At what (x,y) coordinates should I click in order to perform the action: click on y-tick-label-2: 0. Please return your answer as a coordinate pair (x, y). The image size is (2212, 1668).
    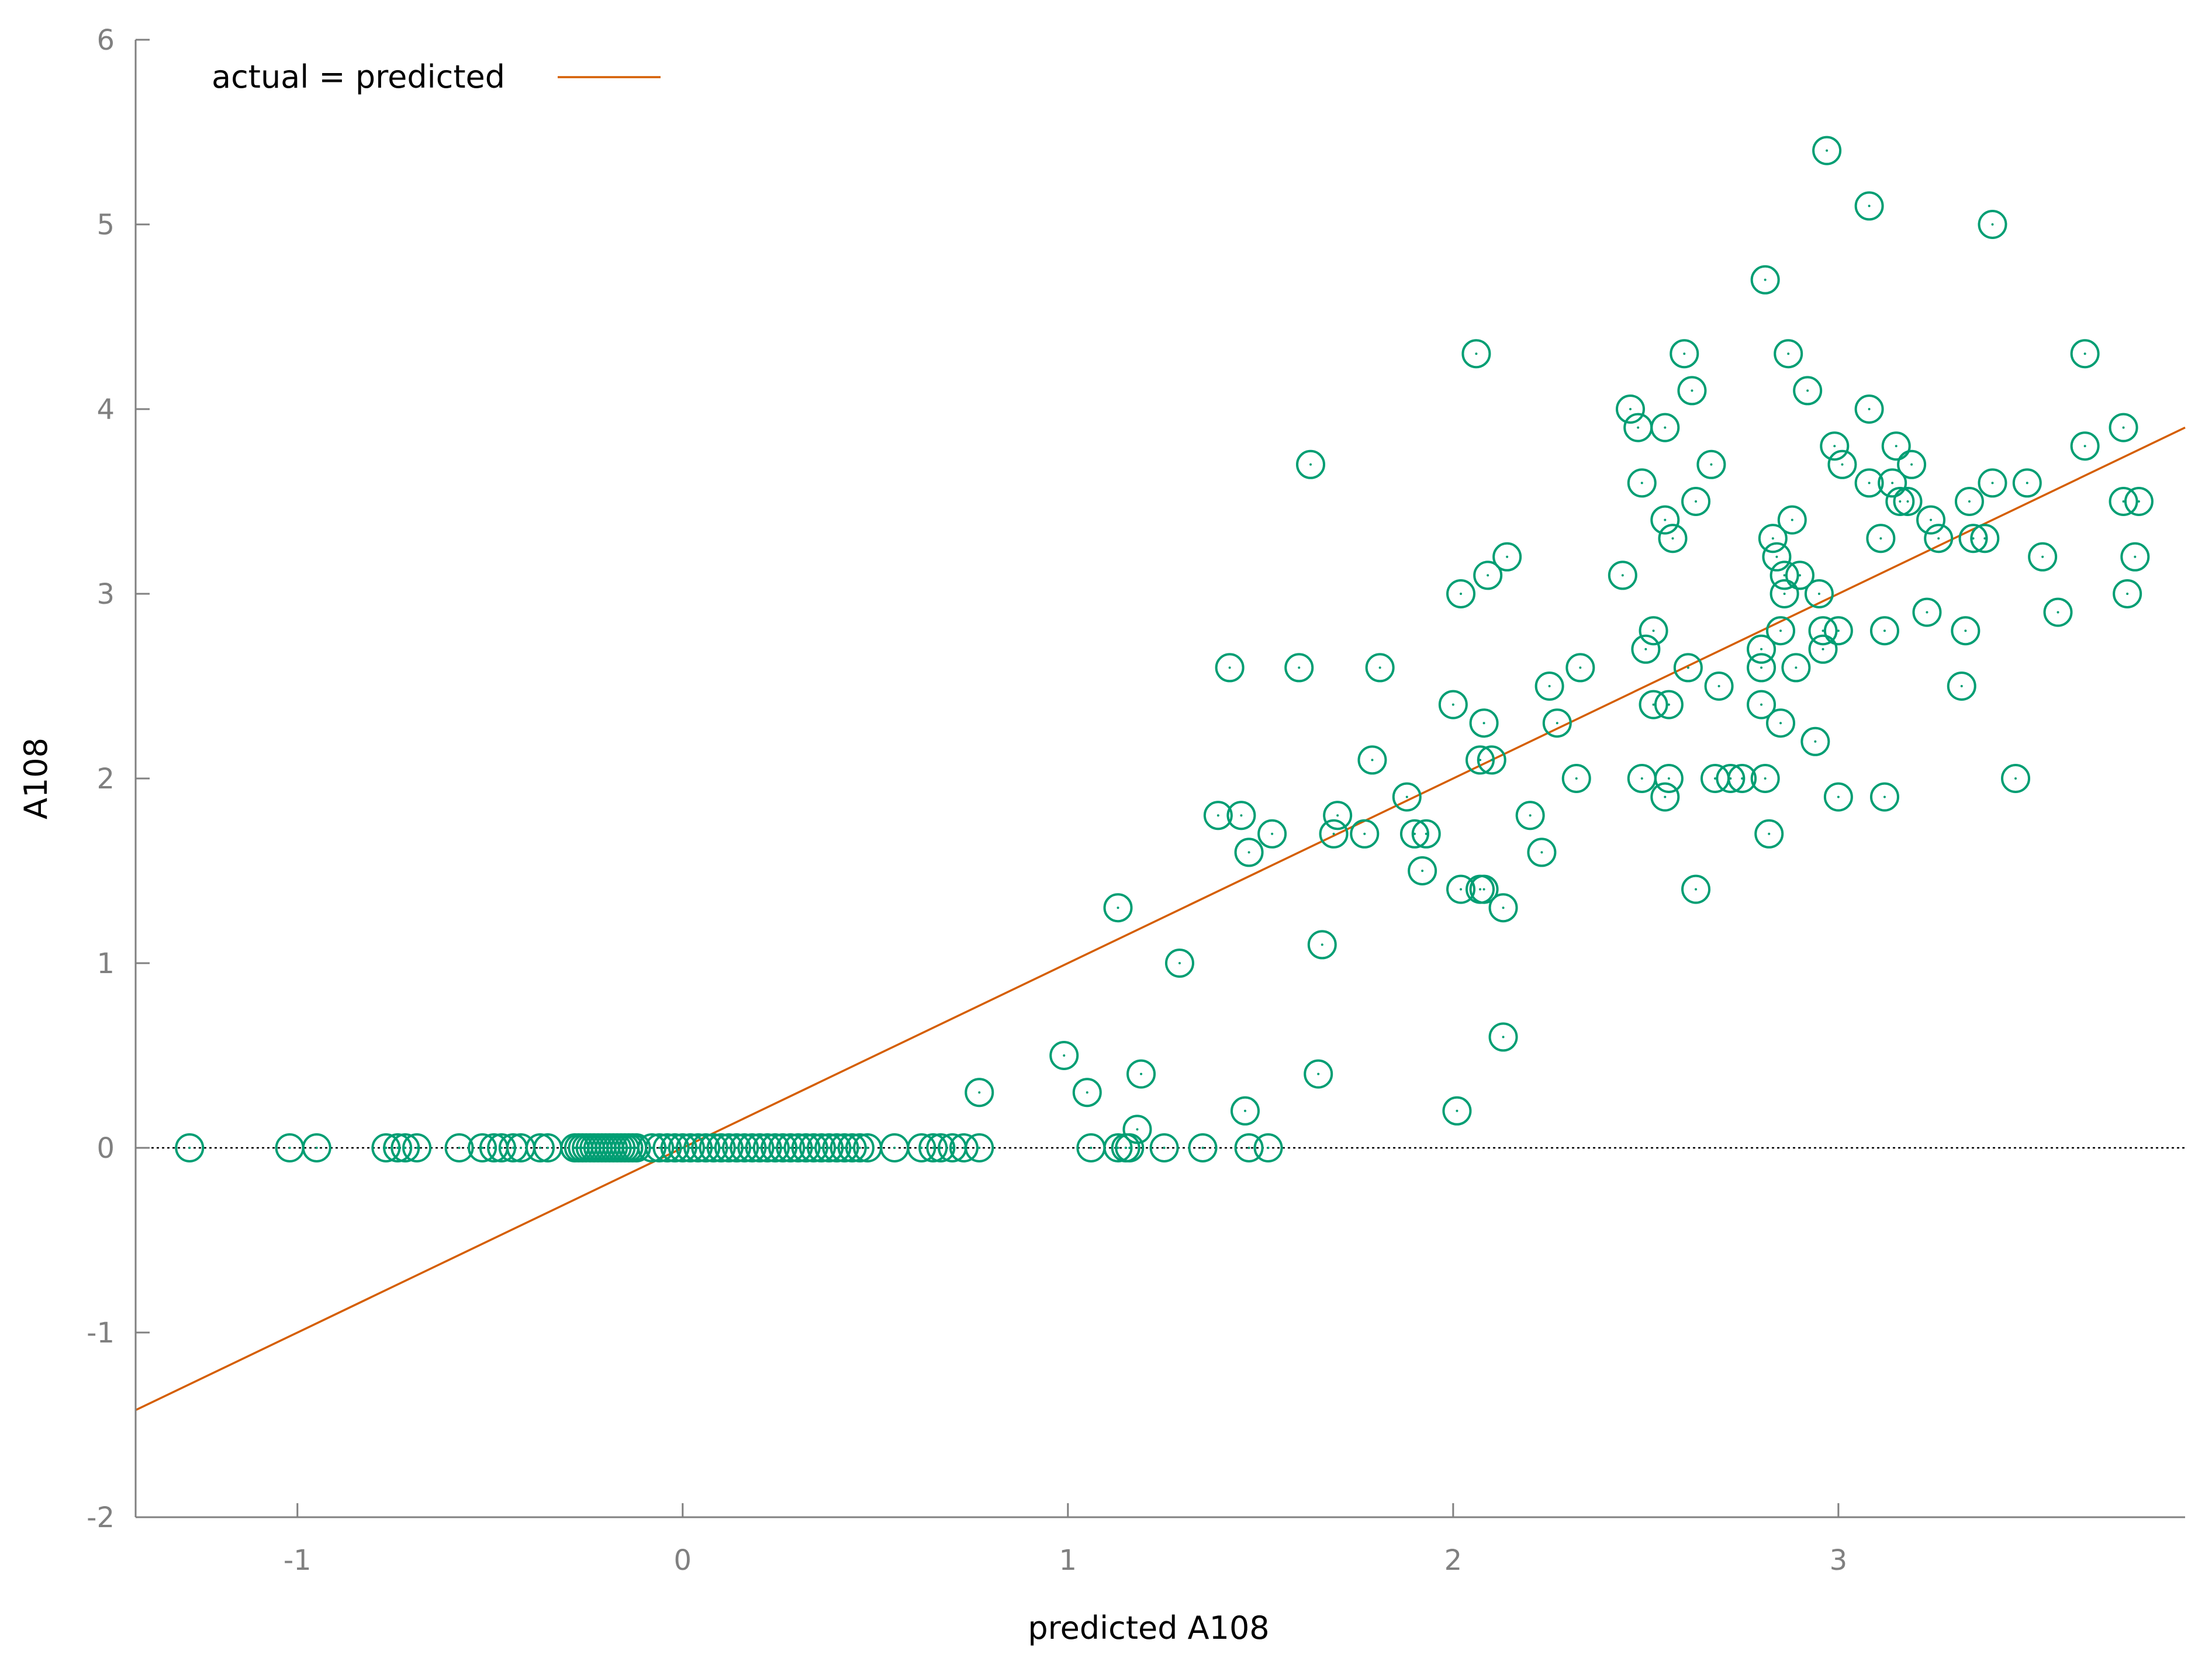
    Looking at the image, I should click on (105, 1148).